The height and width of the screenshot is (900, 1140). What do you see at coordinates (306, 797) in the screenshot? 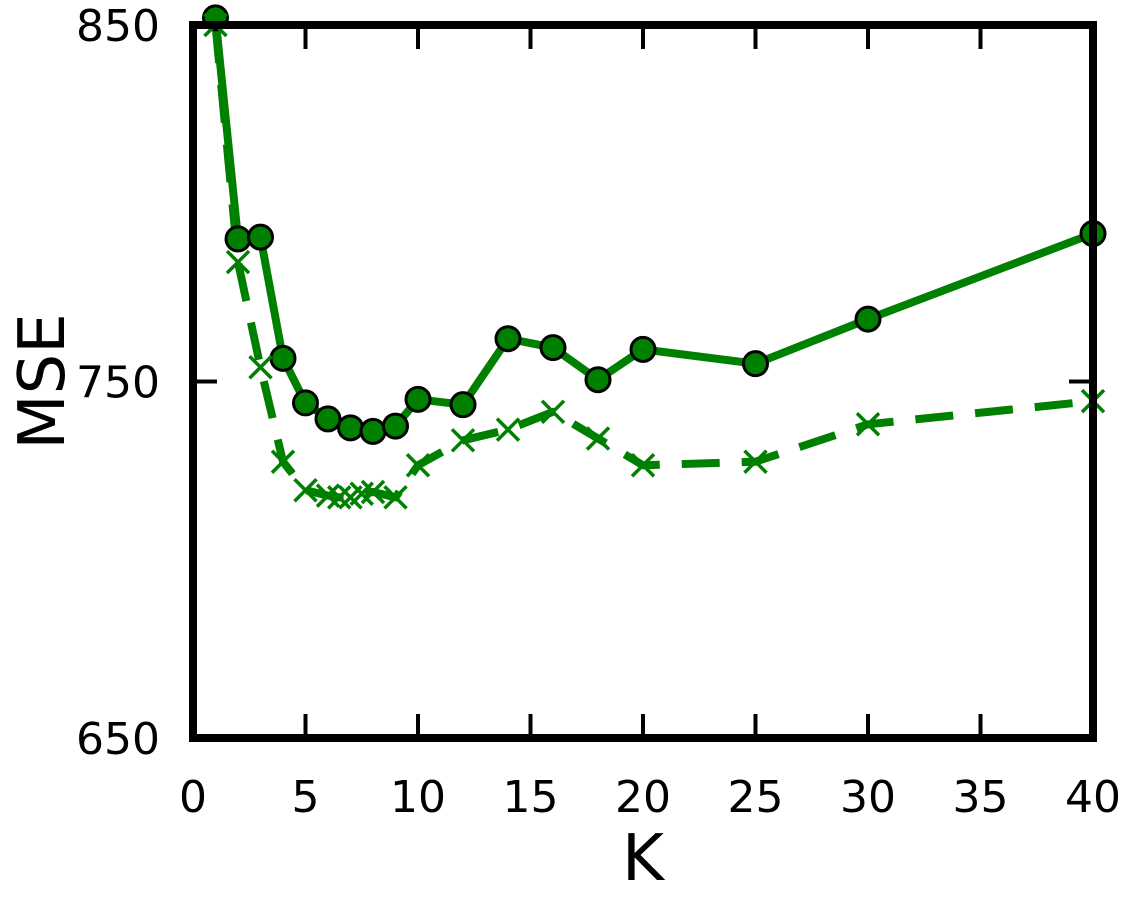
I see `x-tick-label: 5` at bounding box center [306, 797].